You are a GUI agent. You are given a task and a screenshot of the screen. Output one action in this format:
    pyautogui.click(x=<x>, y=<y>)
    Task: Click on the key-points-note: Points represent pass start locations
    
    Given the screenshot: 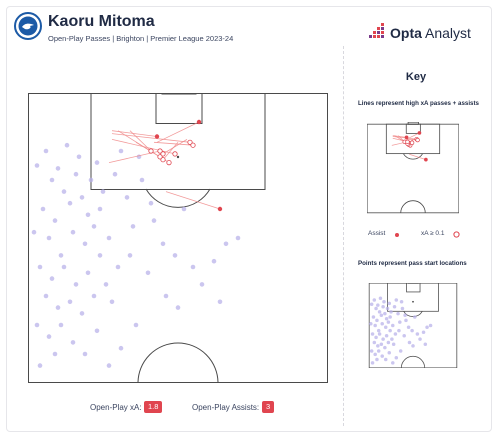 What is the action you would take?
    pyautogui.click(x=412, y=263)
    